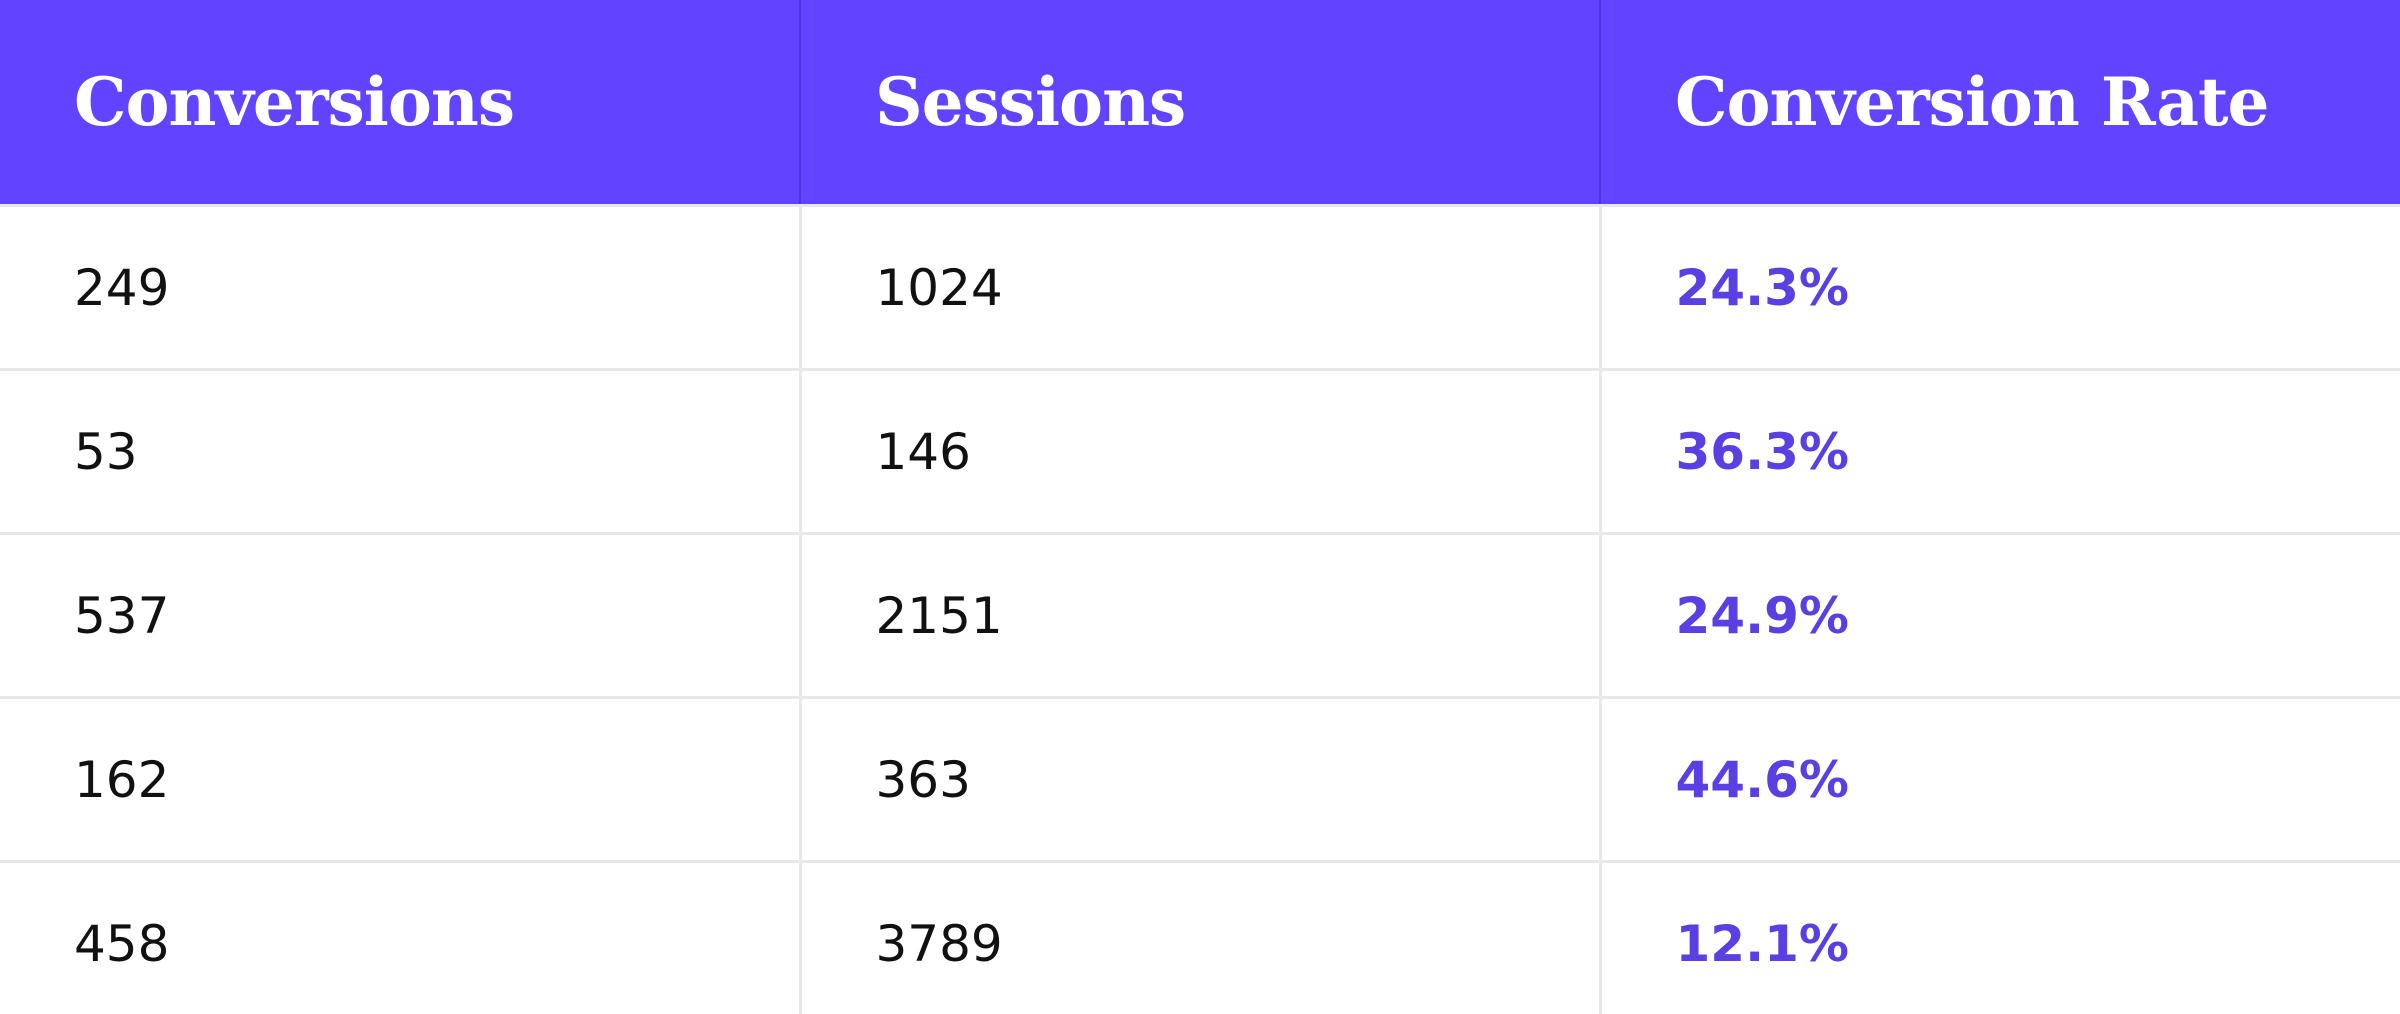 The height and width of the screenshot is (1014, 2400). Describe the element at coordinates (400, 779) in the screenshot. I see `table-cell: 162` at that location.